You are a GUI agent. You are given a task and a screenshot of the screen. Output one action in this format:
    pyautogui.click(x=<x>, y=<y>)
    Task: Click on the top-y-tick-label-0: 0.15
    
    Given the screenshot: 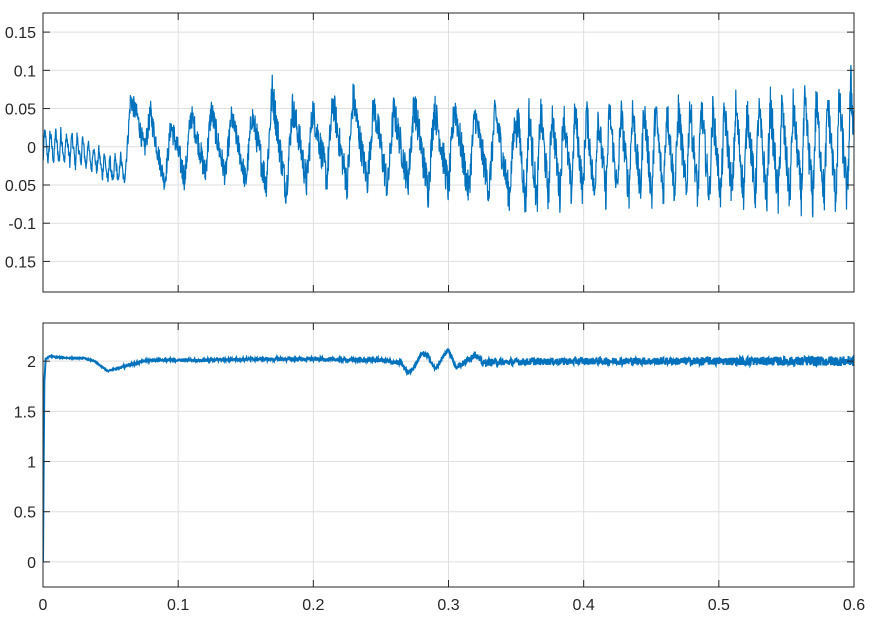 What is the action you would take?
    pyautogui.click(x=20, y=262)
    